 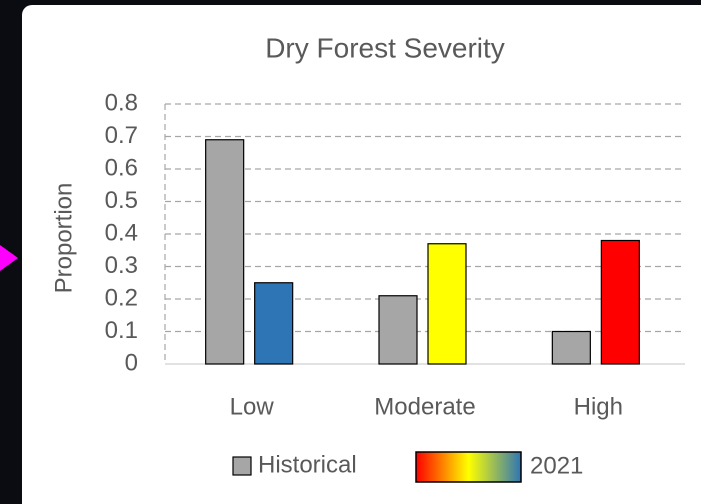 What do you see at coordinates (121, 297) in the screenshot?
I see `y-tick-label: 0.2` at bounding box center [121, 297].